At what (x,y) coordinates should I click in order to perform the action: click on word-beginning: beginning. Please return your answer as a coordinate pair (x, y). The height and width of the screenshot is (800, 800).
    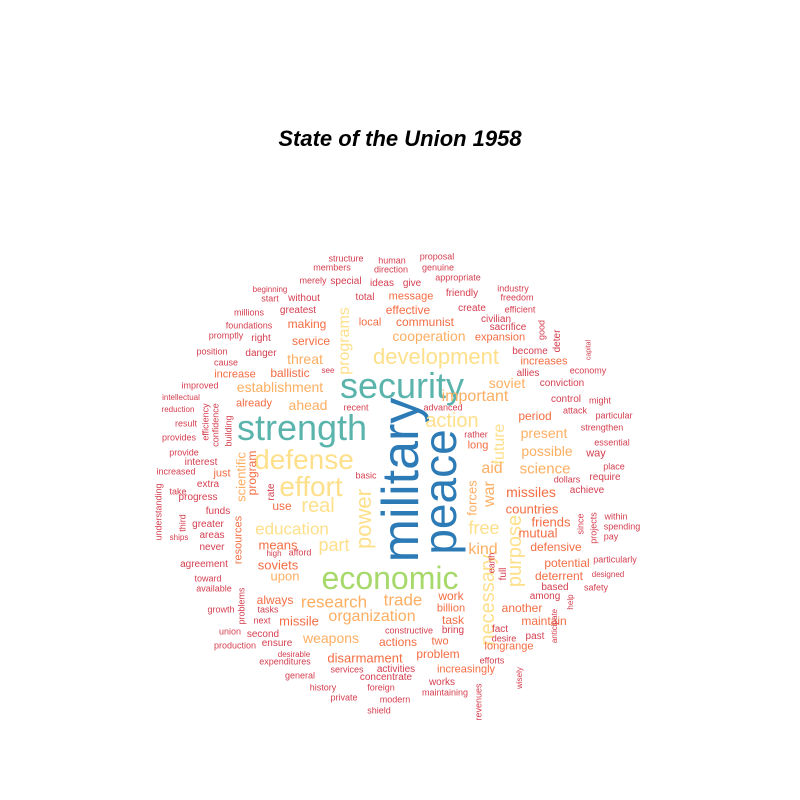
    Looking at the image, I should click on (270, 289).